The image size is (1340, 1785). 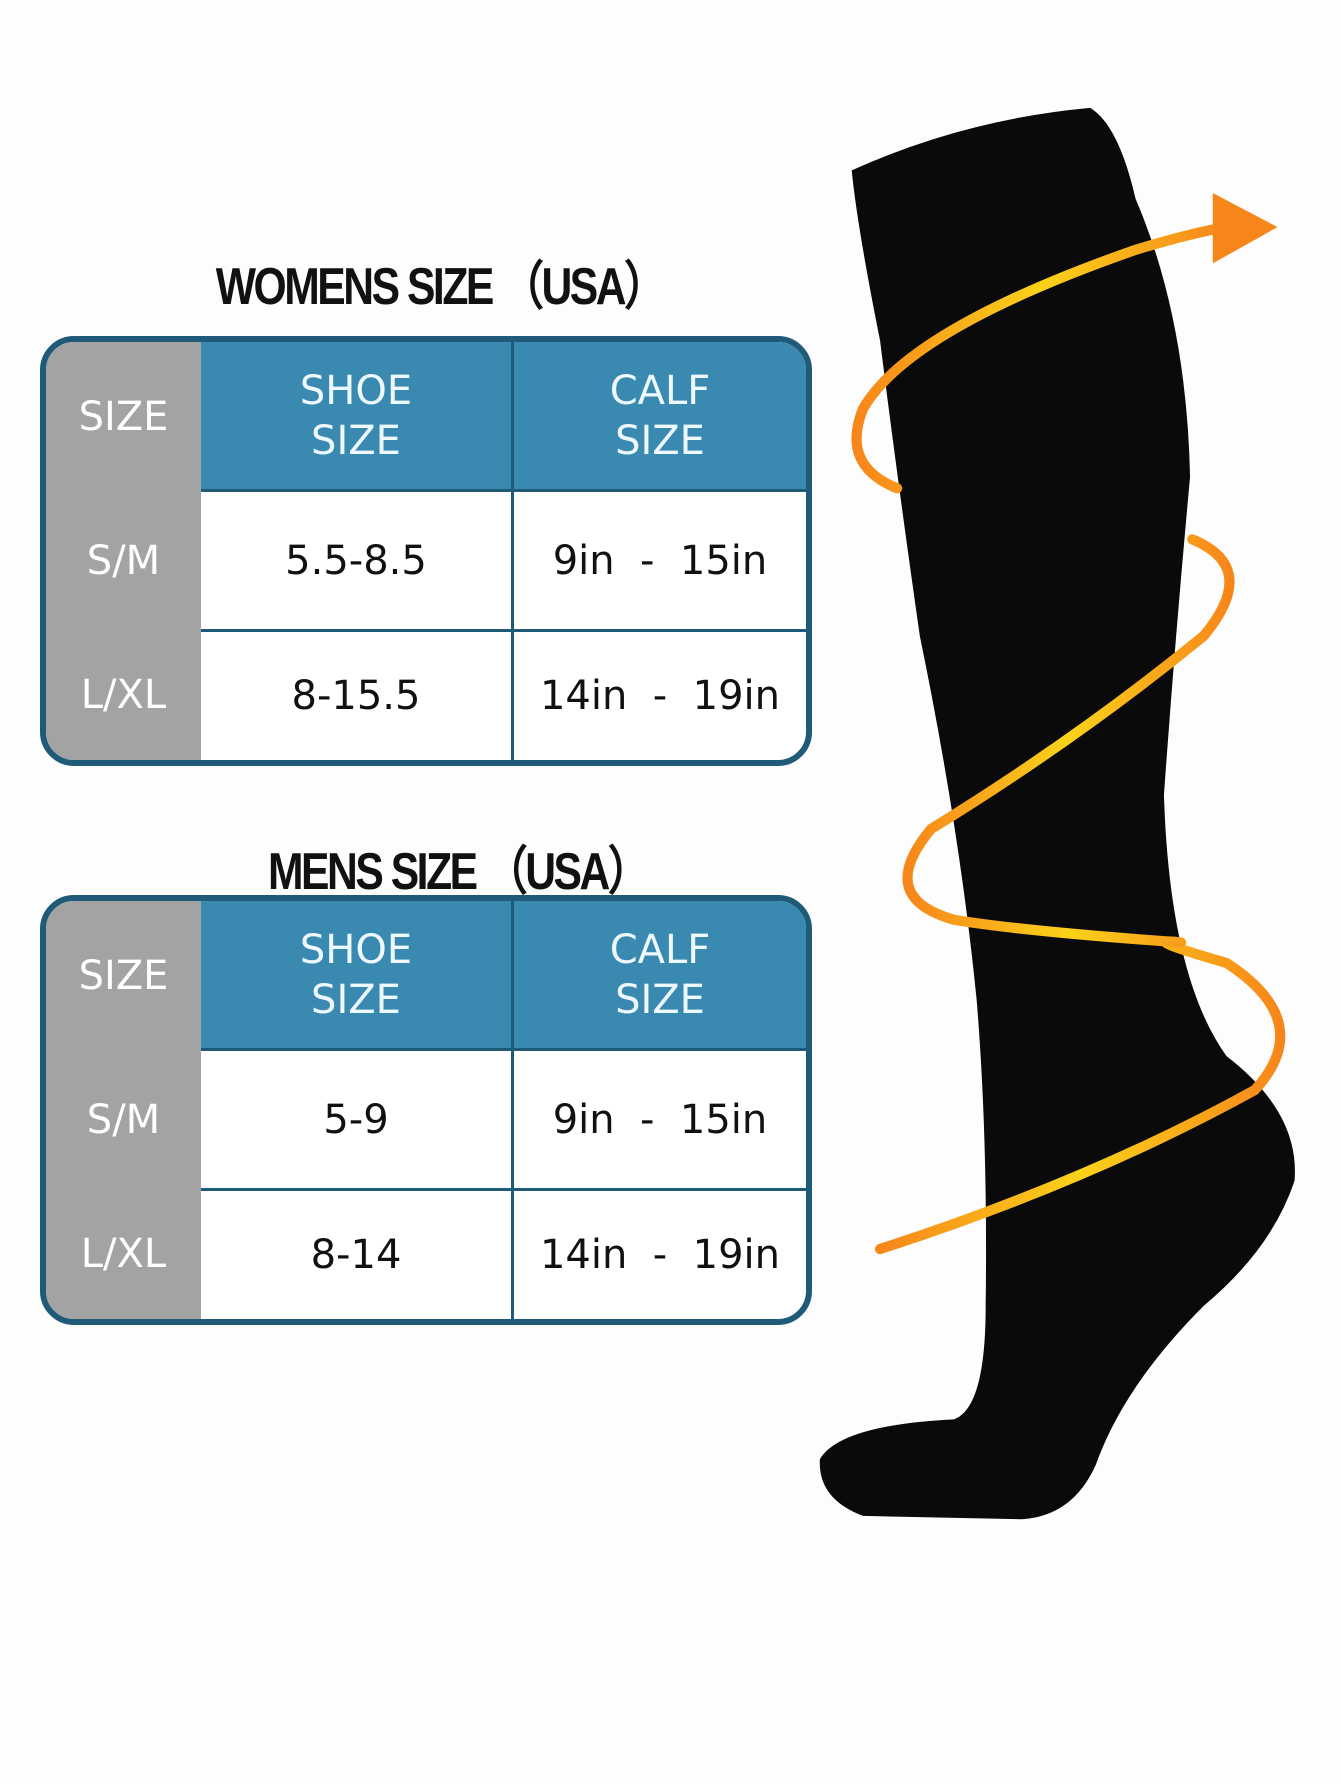 What do you see at coordinates (356, 1119) in the screenshot?
I see `shoe-size-cell: 5-9` at bounding box center [356, 1119].